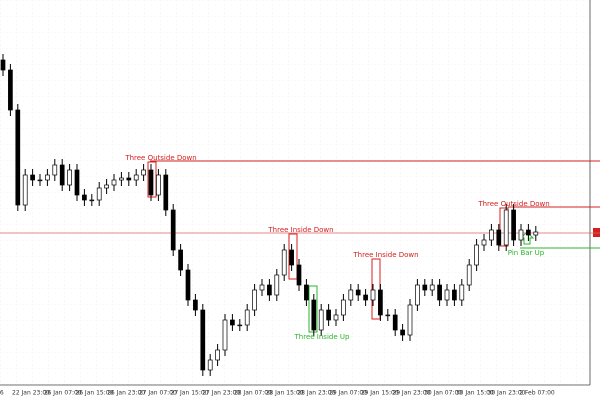  What do you see at coordinates (158, 393) in the screenshot?
I see `time-label: 27 Jan 07:00` at bounding box center [158, 393].